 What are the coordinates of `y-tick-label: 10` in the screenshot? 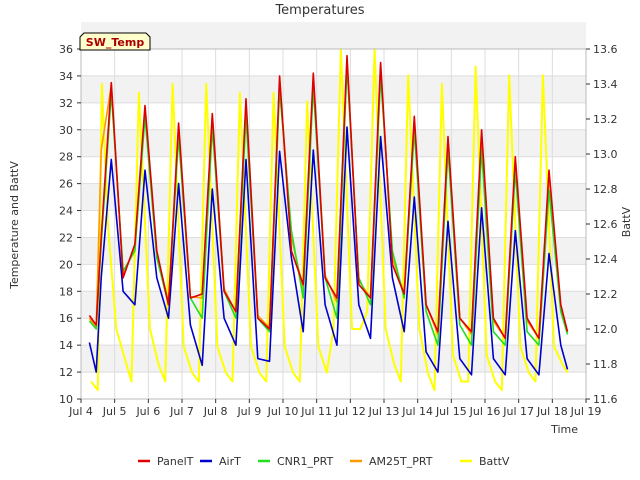 It's located at (66, 399).